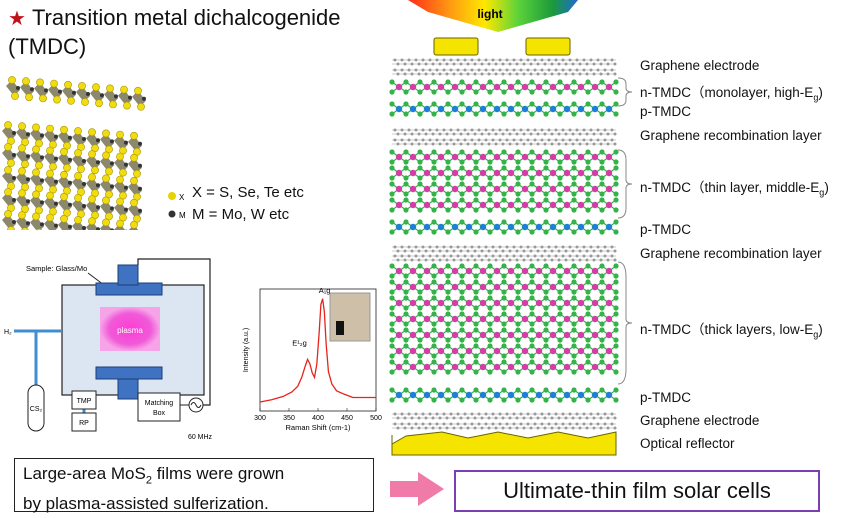 Image resolution: width=851 pixels, height=518 pixels. I want to click on label-n3: n-TMDC（thick layers, low-Eg), so click(731, 329).